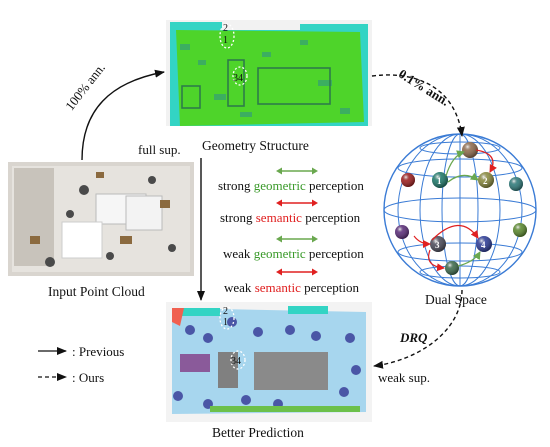  I want to click on perception-row: strong semantic perception, so click(290, 217).